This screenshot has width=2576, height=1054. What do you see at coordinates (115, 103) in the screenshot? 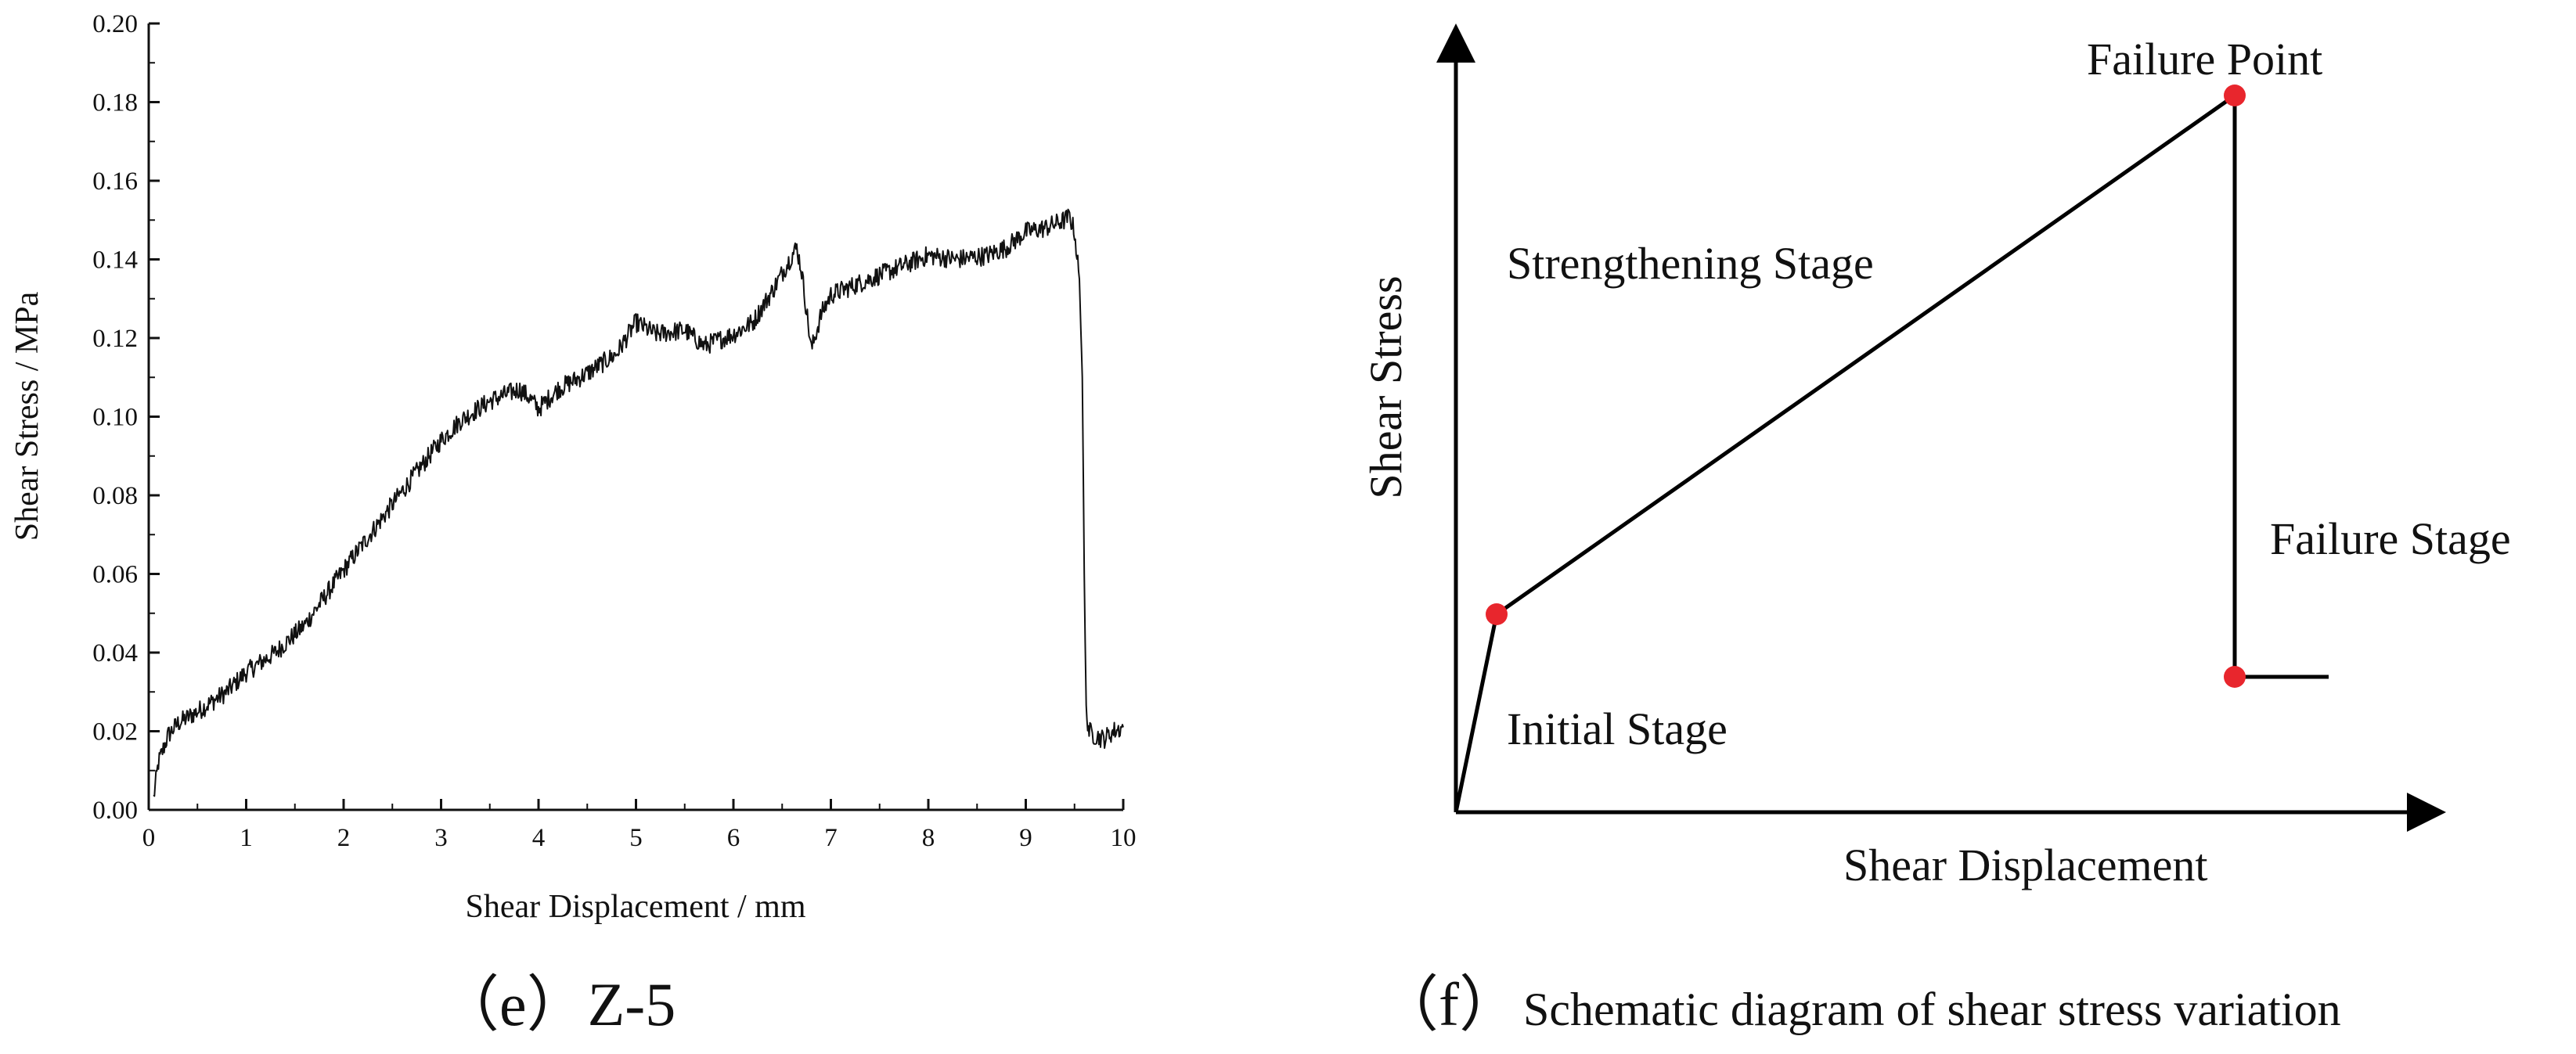
I see `y-tick-label: 0.18` at bounding box center [115, 103].